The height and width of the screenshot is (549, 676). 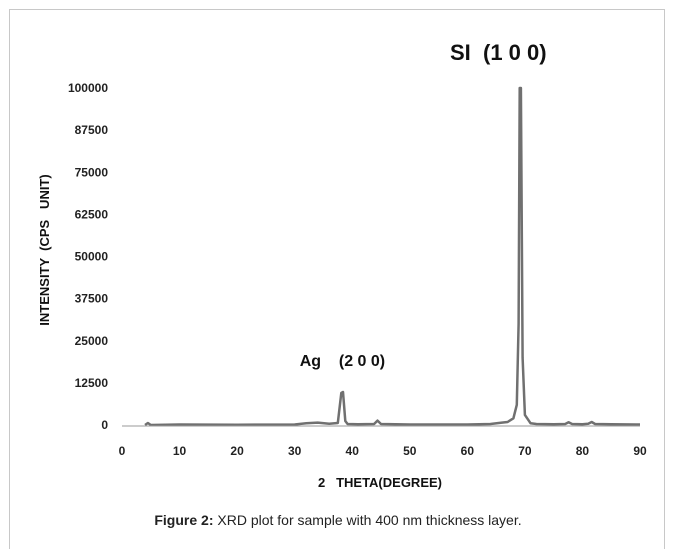 I want to click on x-tick-label: 20, so click(x=237, y=451).